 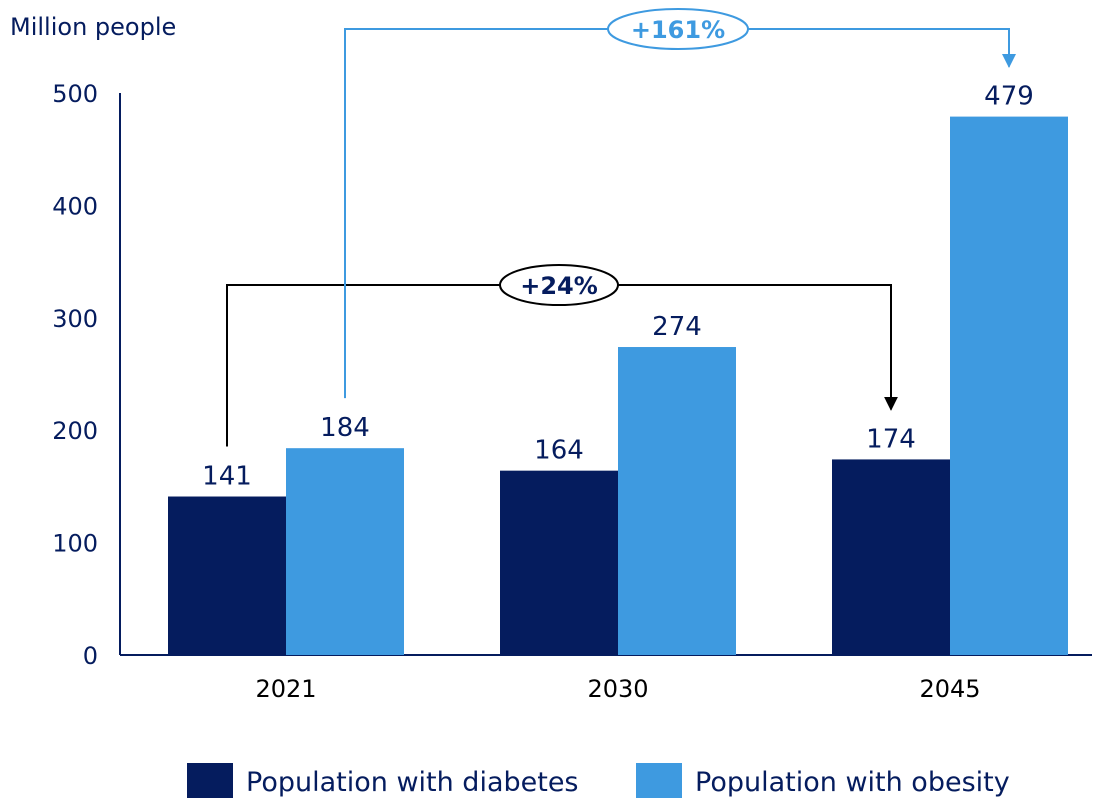 I want to click on x-tick-label: 2030, so click(x=617, y=689).